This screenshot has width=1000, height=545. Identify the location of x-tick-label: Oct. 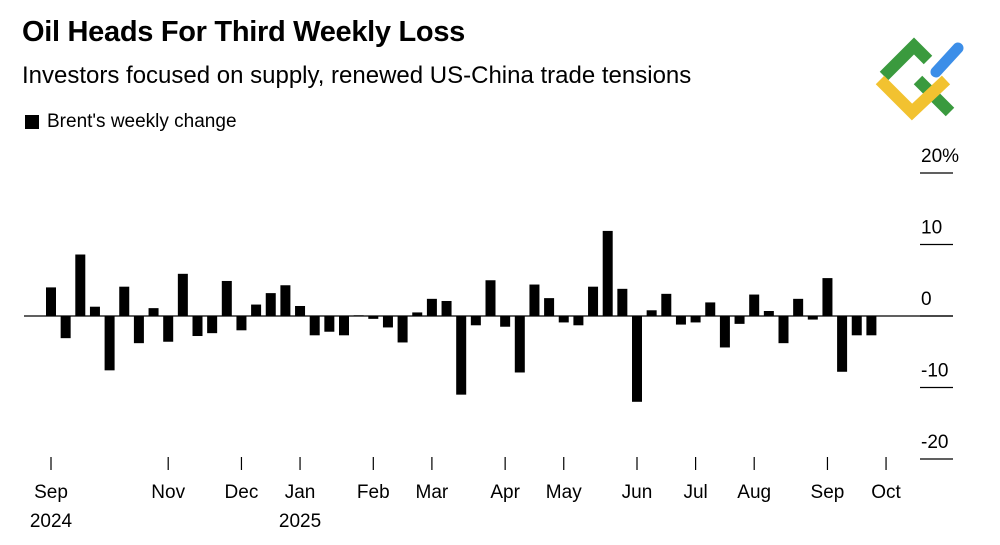
(886, 492).